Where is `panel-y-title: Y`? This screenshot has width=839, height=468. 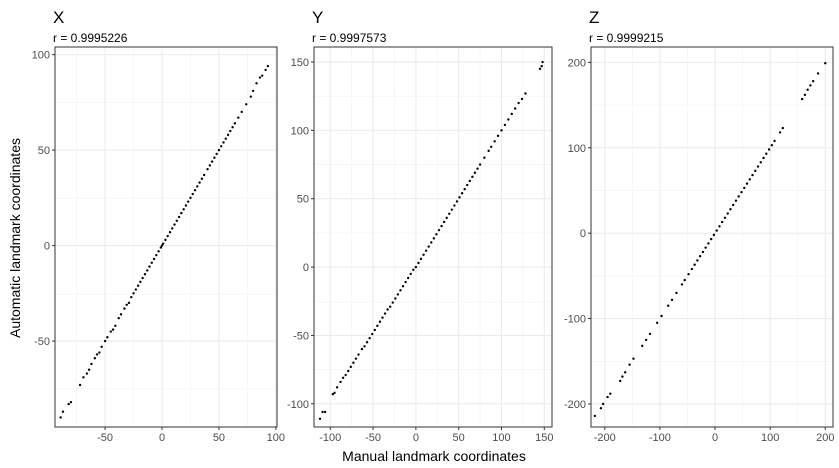 panel-y-title: Y is located at coordinates (317, 17).